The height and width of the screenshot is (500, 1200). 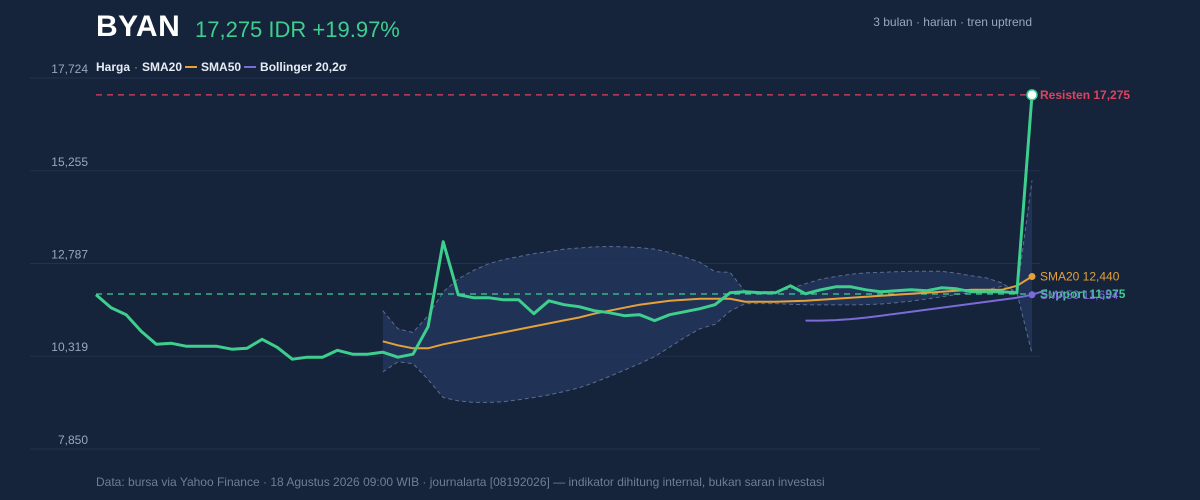 I want to click on y-tick-label: 15,255, so click(x=69, y=162).